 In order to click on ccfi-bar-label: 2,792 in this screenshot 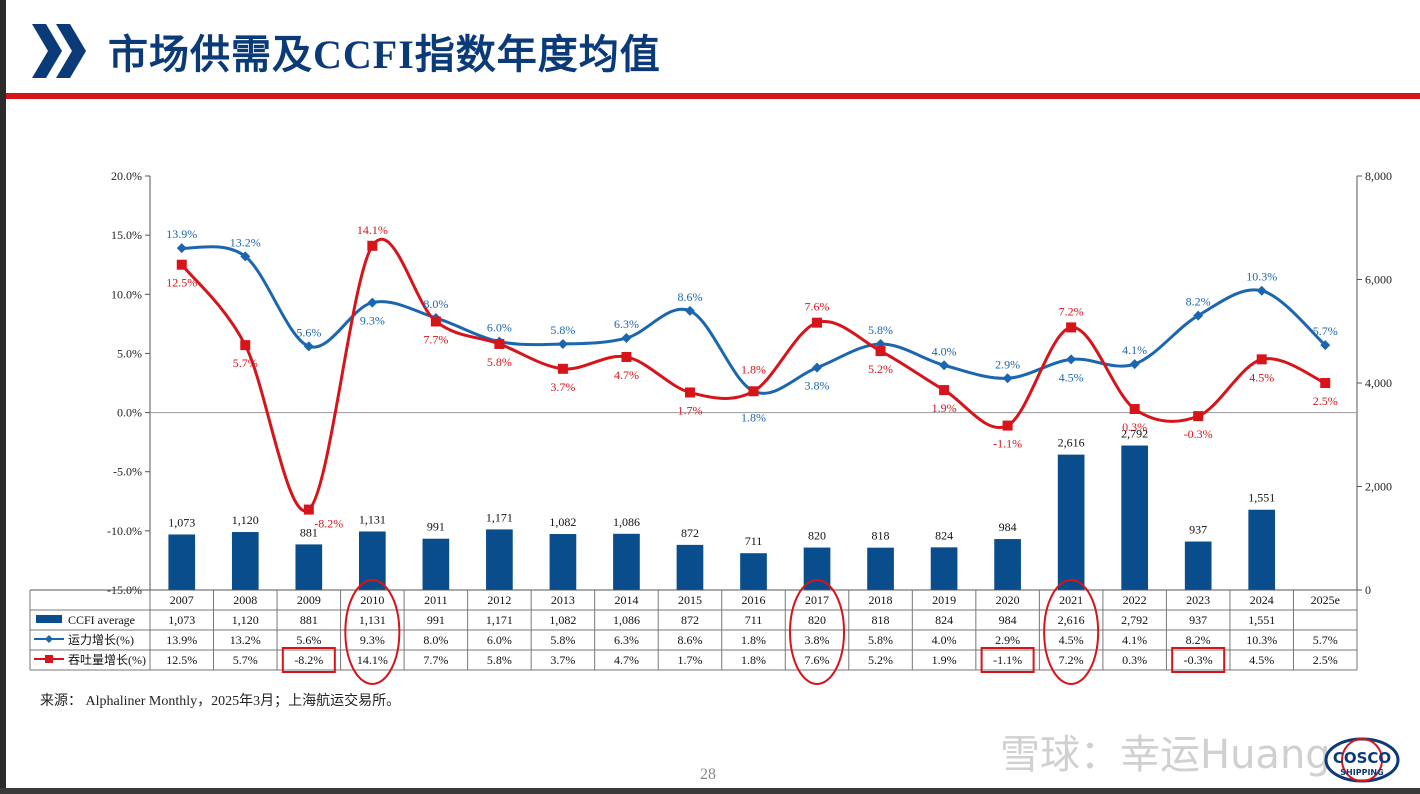, I will do `click(1134, 434)`.